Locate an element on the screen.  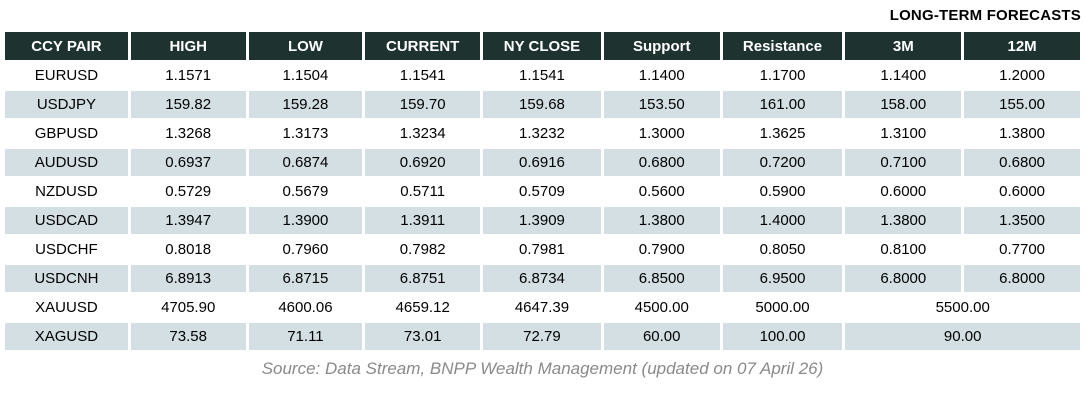
table-cell: 4600.06 is located at coordinates (305, 307).